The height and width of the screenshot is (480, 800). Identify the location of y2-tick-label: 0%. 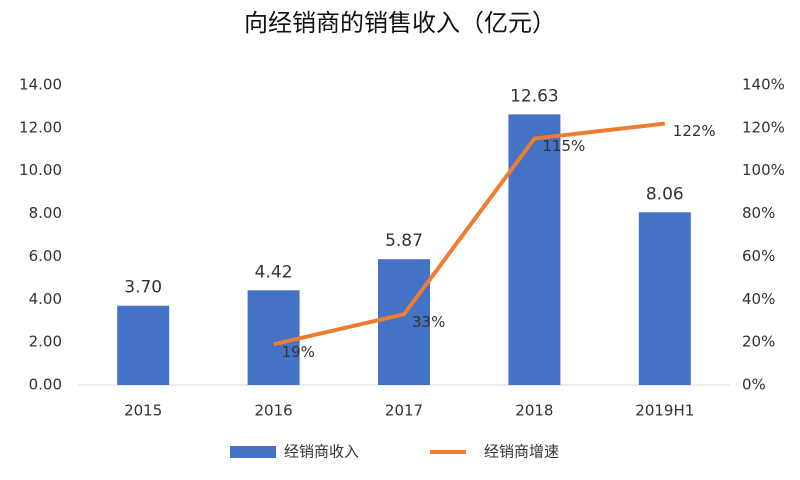
(754, 385).